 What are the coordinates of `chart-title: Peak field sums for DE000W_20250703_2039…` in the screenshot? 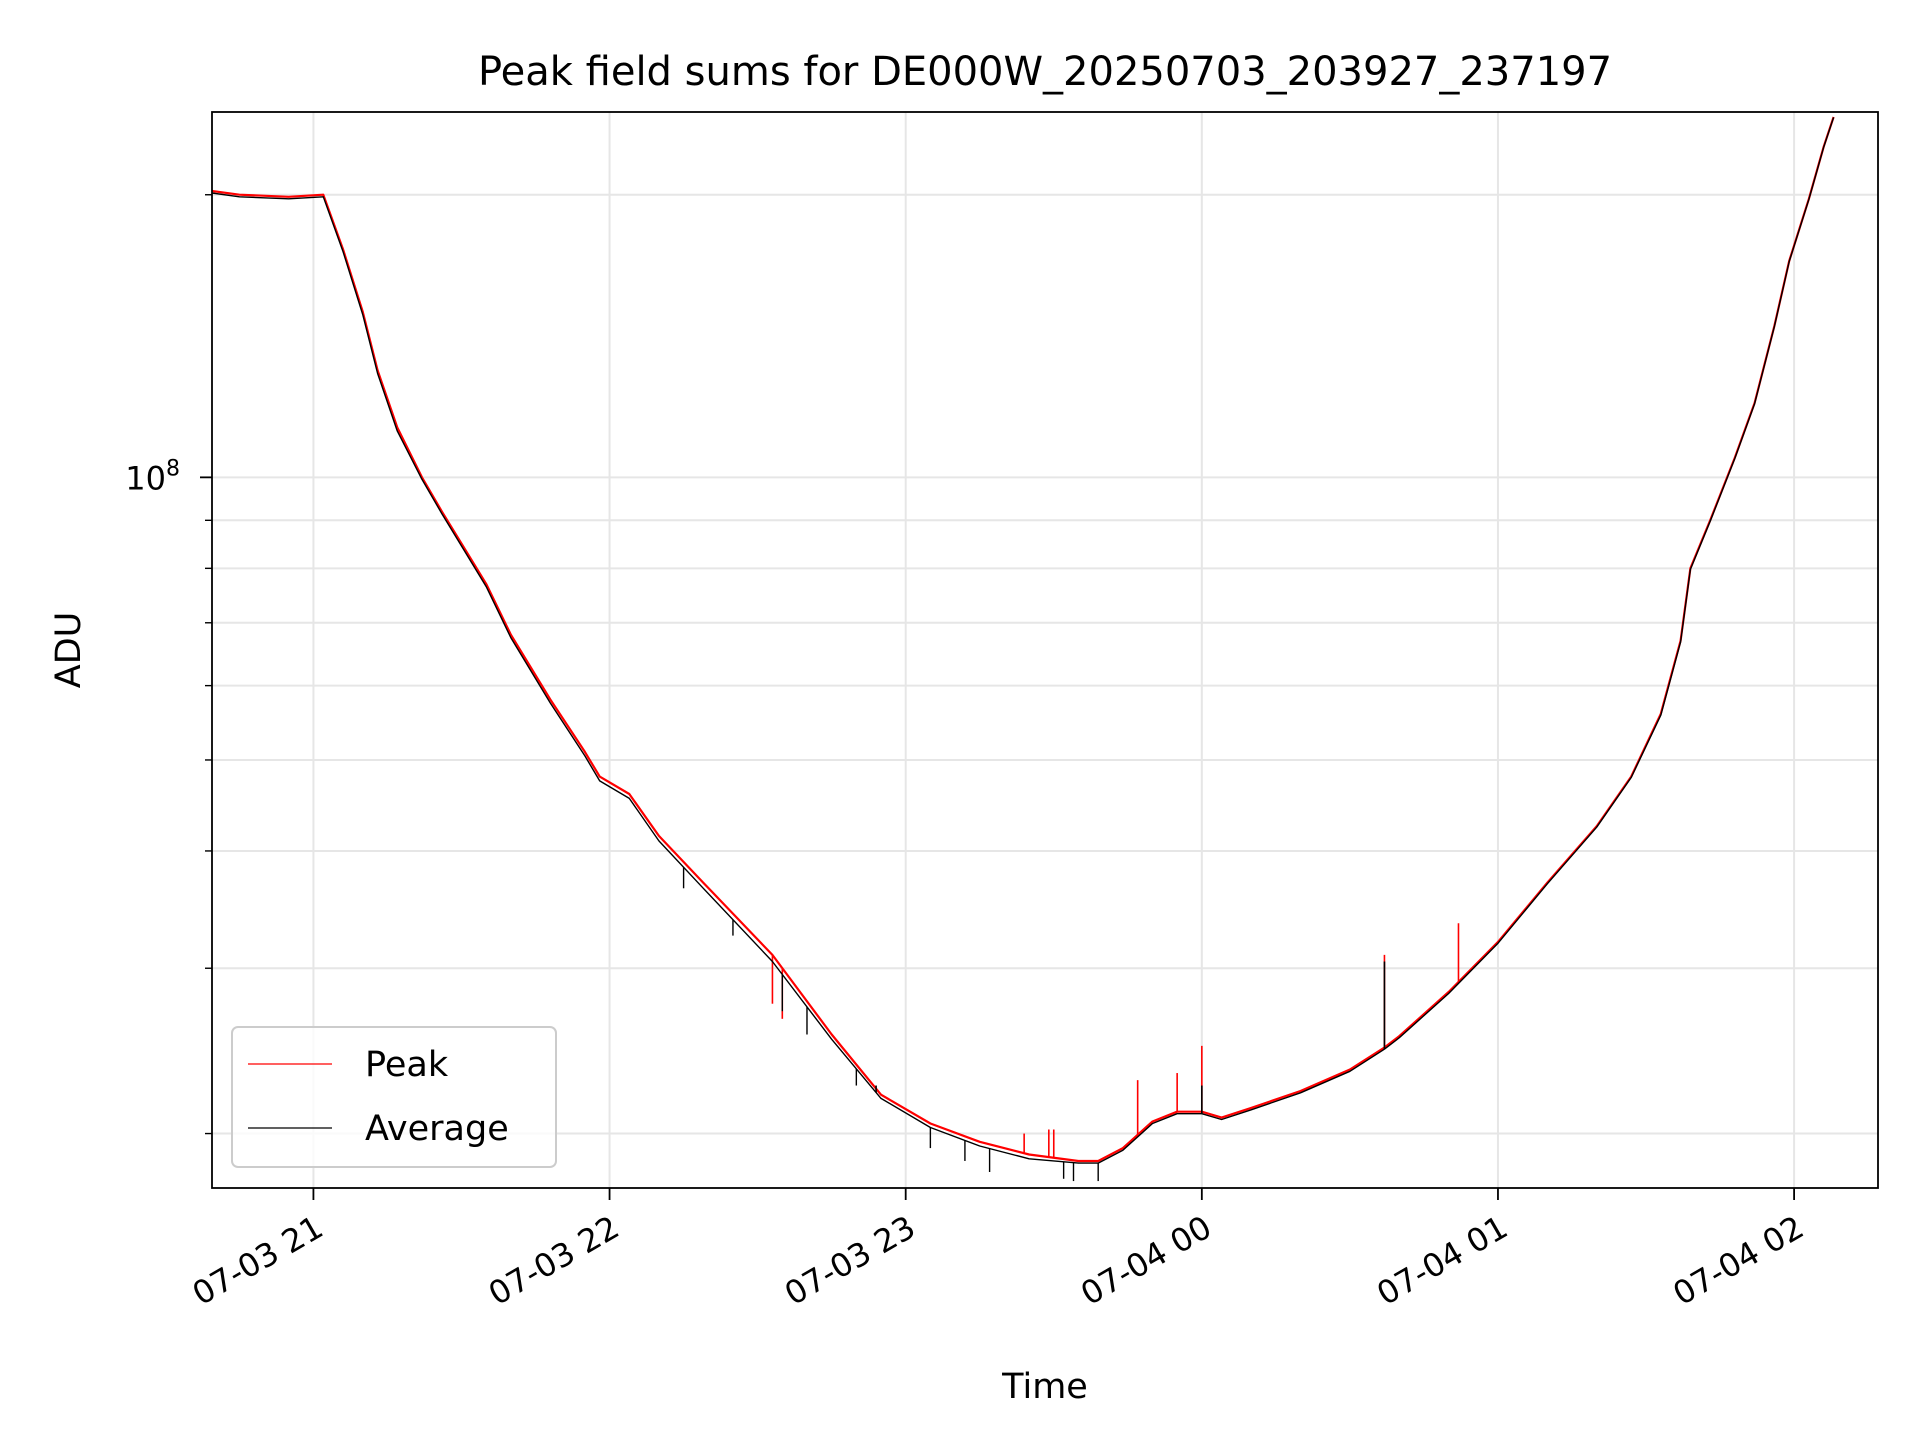 It's located at (1045, 72).